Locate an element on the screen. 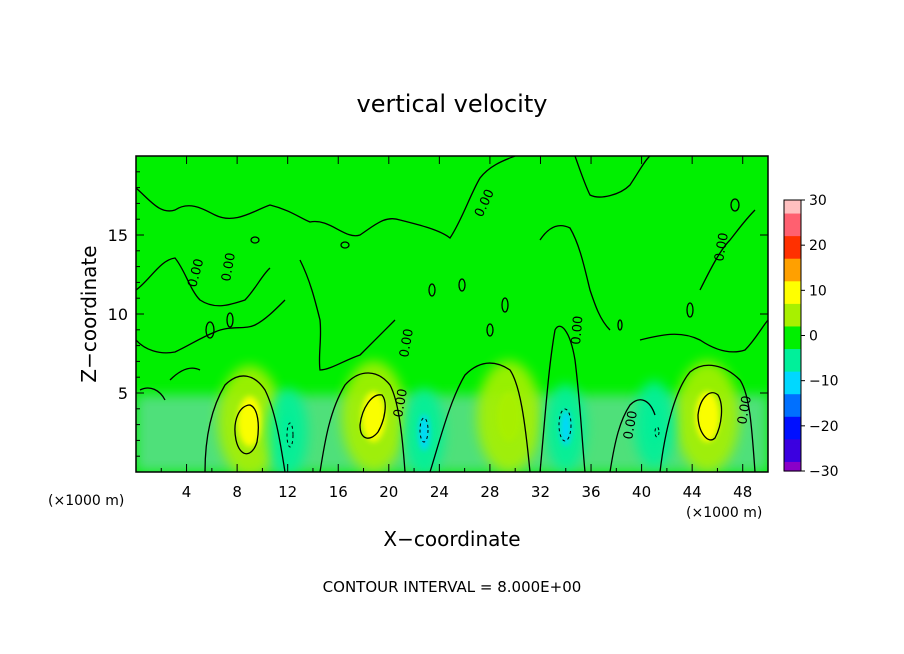 This screenshot has height=654, width=904. x-tick-label: 40 is located at coordinates (641, 492).